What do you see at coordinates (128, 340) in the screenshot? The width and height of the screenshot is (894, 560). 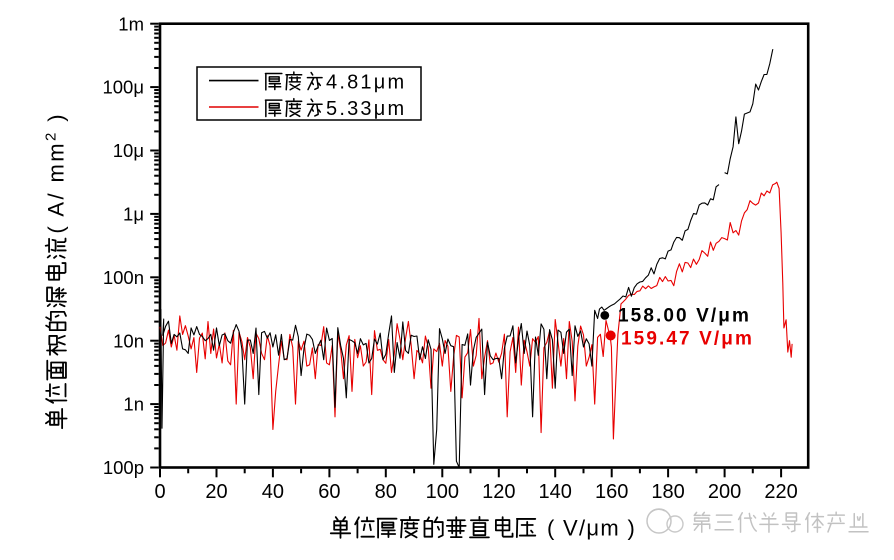 I see `svg-text: 10n` at bounding box center [128, 340].